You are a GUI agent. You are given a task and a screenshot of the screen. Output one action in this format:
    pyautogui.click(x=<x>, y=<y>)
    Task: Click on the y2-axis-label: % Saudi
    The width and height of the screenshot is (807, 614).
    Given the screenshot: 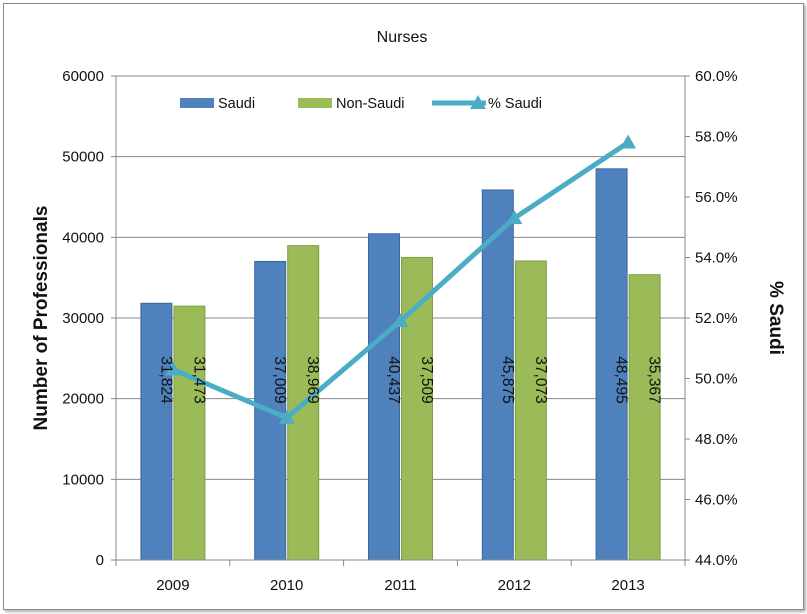 What is the action you would take?
    pyautogui.click(x=775, y=318)
    